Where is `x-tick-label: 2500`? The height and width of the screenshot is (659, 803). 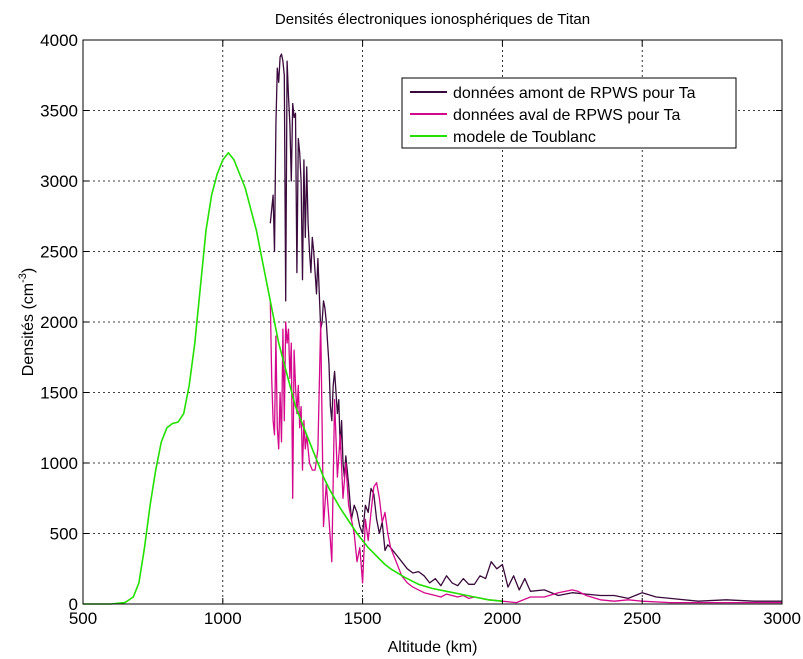 x-tick-label: 2500 is located at coordinates (642, 618).